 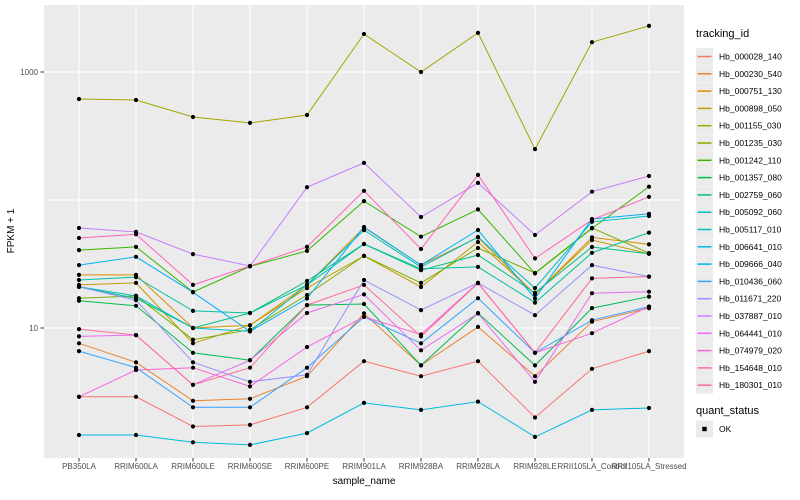 I want to click on x-tick-label: RRIM600PE, so click(x=307, y=466).